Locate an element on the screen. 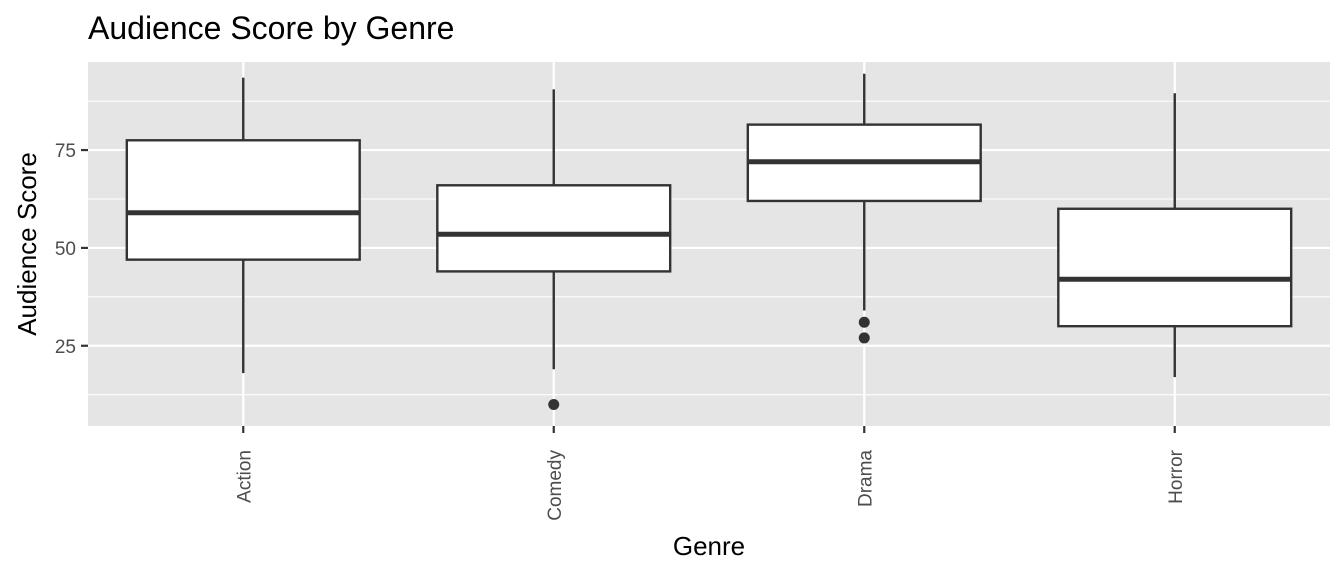 This screenshot has width=1344, height=576. box-action is located at coordinates (243, 225).